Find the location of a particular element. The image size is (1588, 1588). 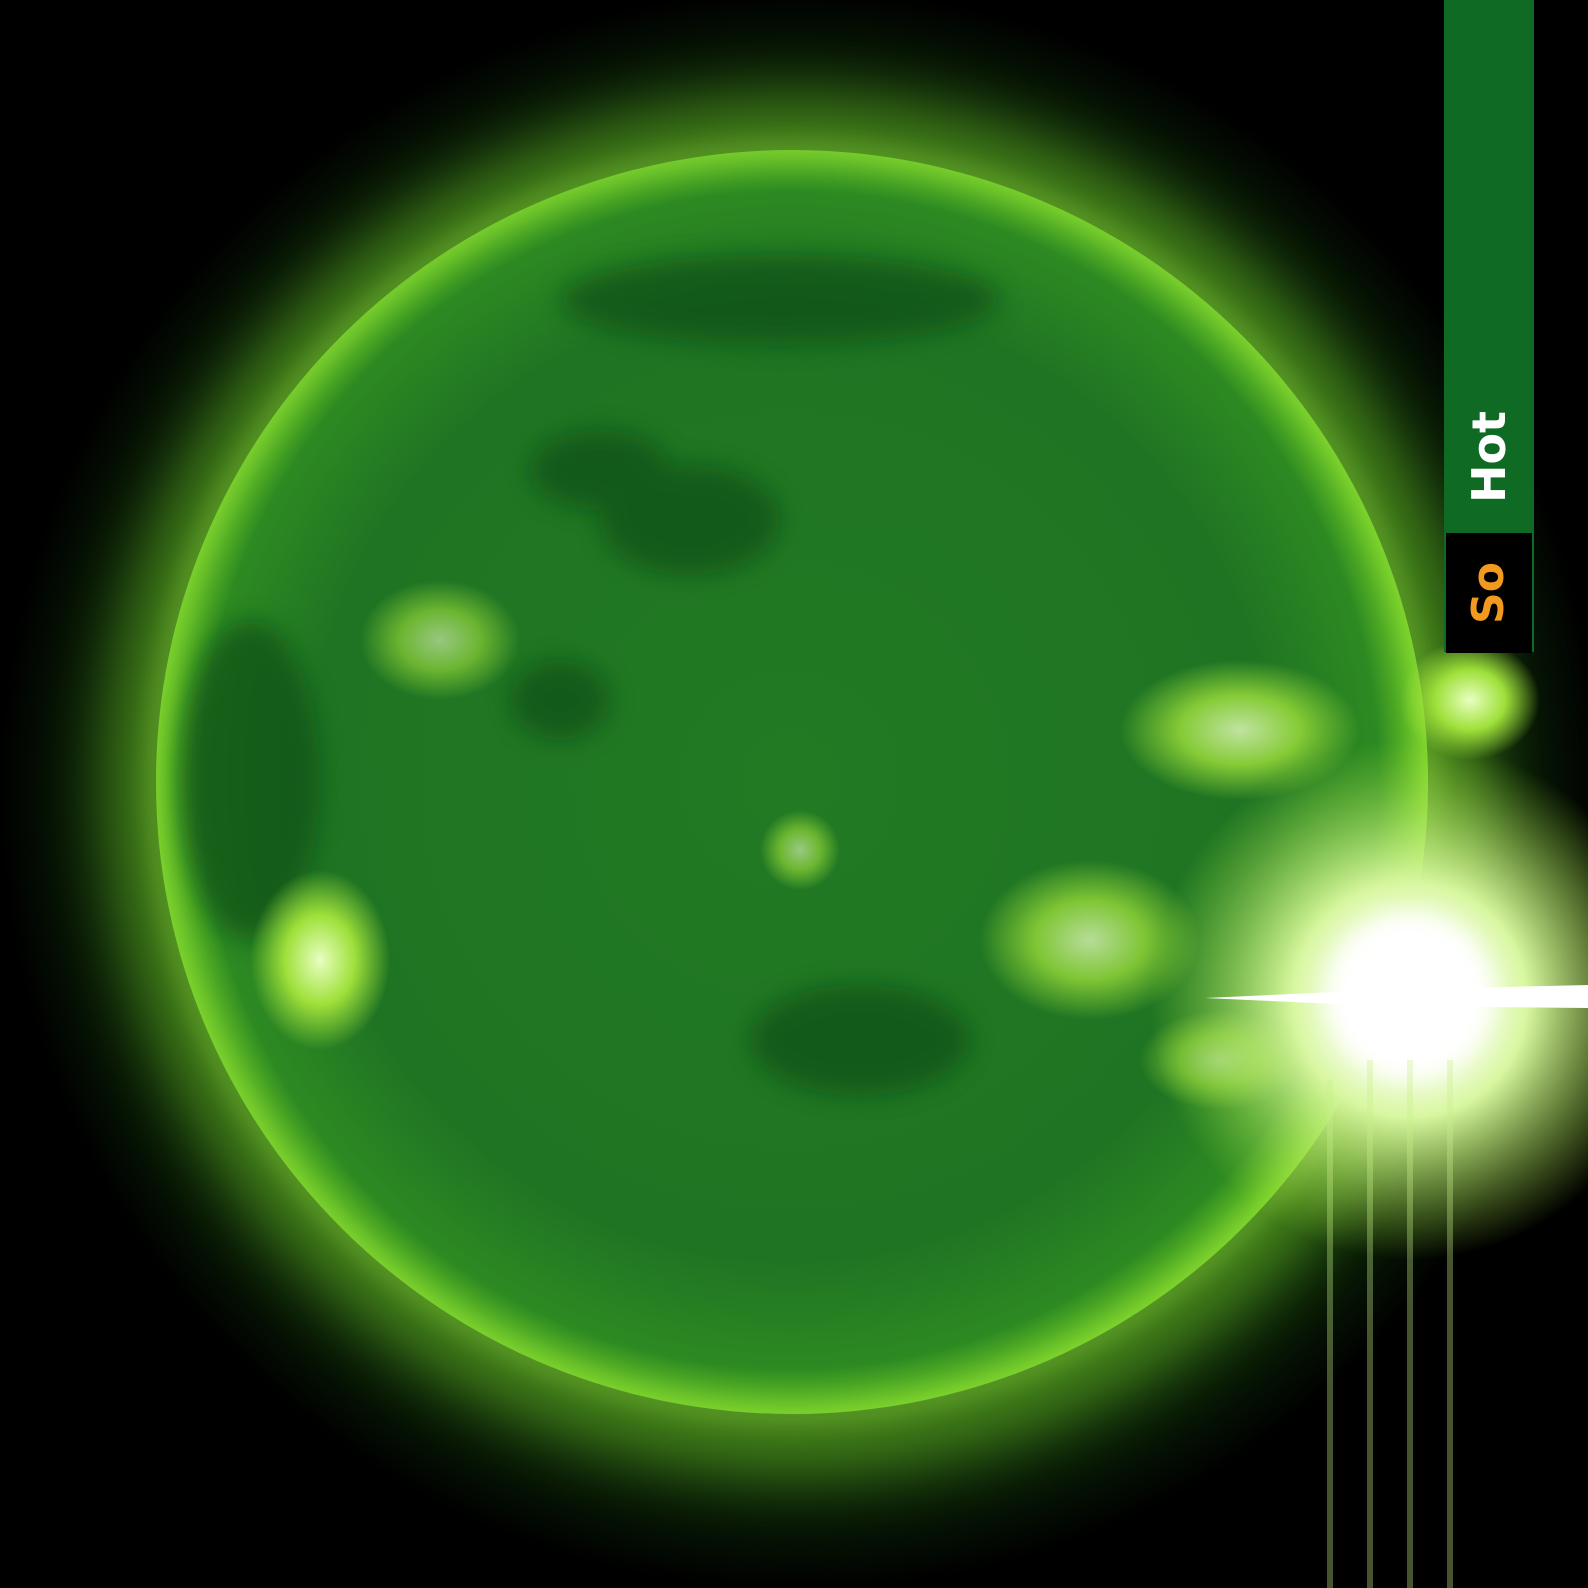

title-word-so-text: So is located at coordinates (1488, 593).